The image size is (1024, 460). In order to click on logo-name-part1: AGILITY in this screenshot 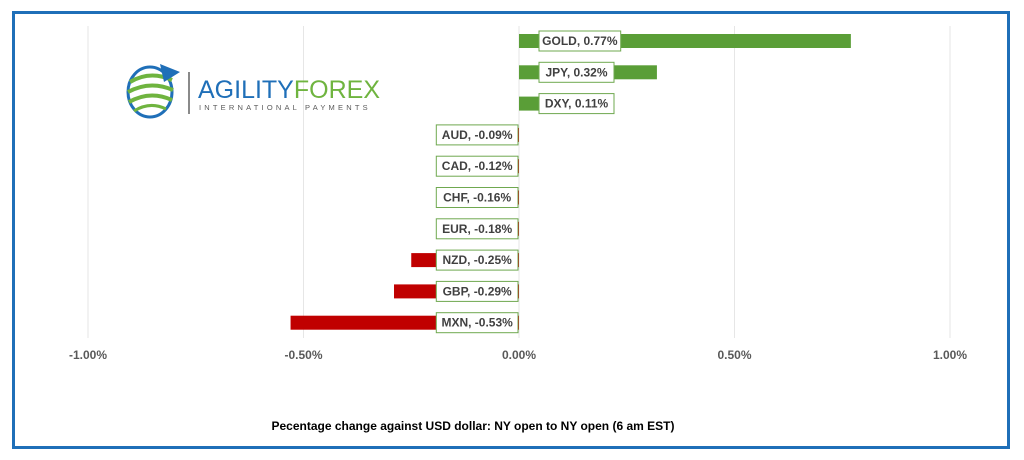, I will do `click(246, 90)`.